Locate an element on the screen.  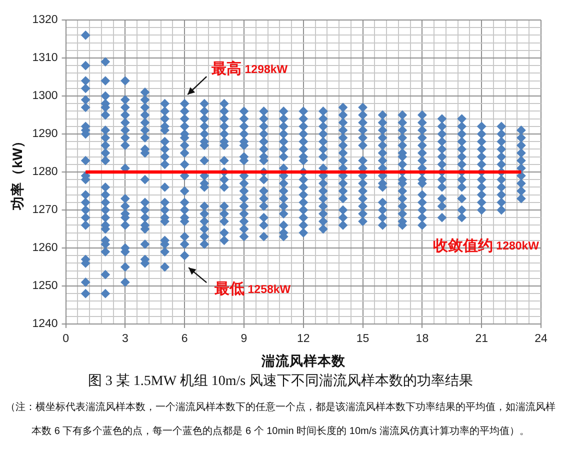
annotation: 最低 1258kW is located at coordinates (252, 289).